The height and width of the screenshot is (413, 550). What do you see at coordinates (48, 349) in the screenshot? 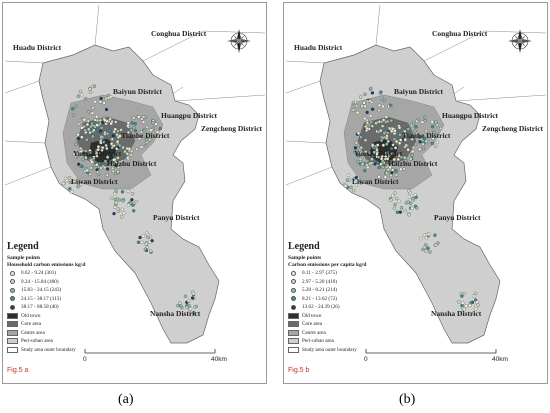
I see `legend-area-label: Study area outer boundary` at bounding box center [48, 349].